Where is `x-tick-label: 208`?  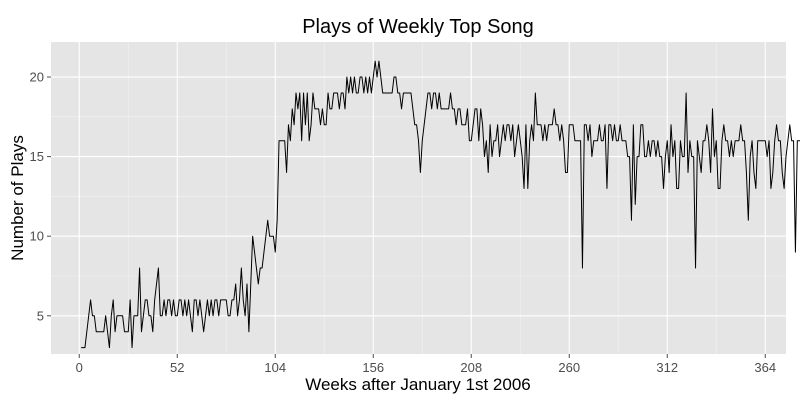
x-tick-label: 208 is located at coordinates (471, 367).